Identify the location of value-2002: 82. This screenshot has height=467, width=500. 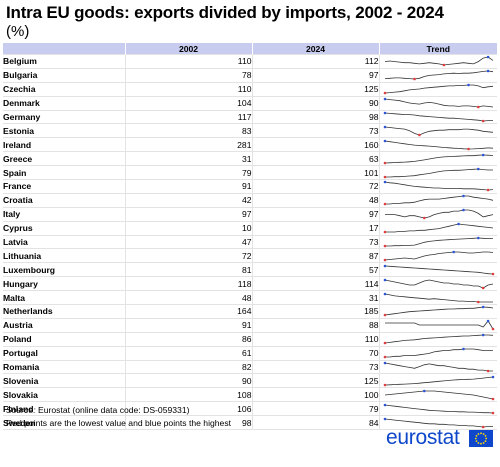
(188, 366).